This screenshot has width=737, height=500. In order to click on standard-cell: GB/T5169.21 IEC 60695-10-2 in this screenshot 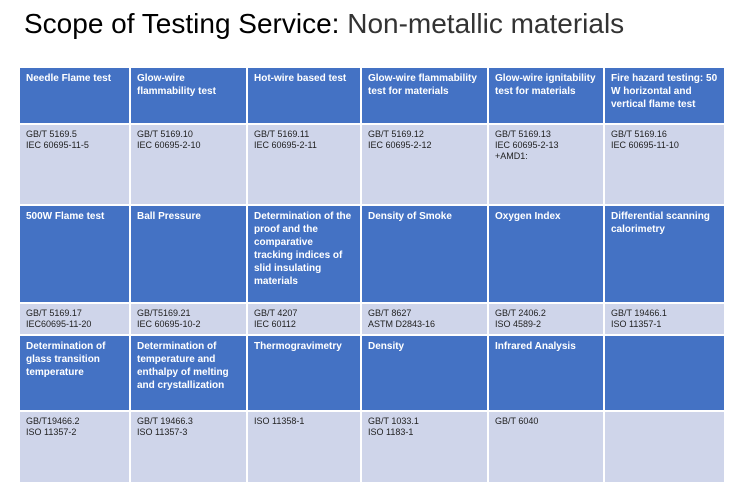, I will do `click(188, 319)`.